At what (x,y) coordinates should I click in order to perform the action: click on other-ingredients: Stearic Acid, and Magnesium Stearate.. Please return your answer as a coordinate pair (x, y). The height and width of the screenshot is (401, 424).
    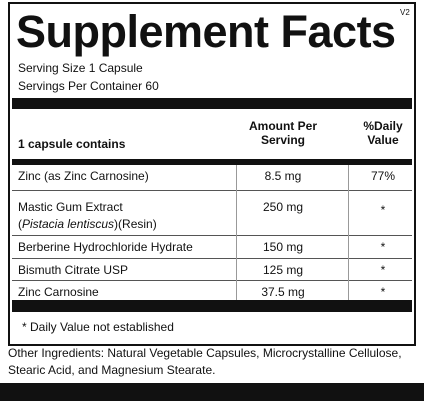
    Looking at the image, I should click on (112, 370).